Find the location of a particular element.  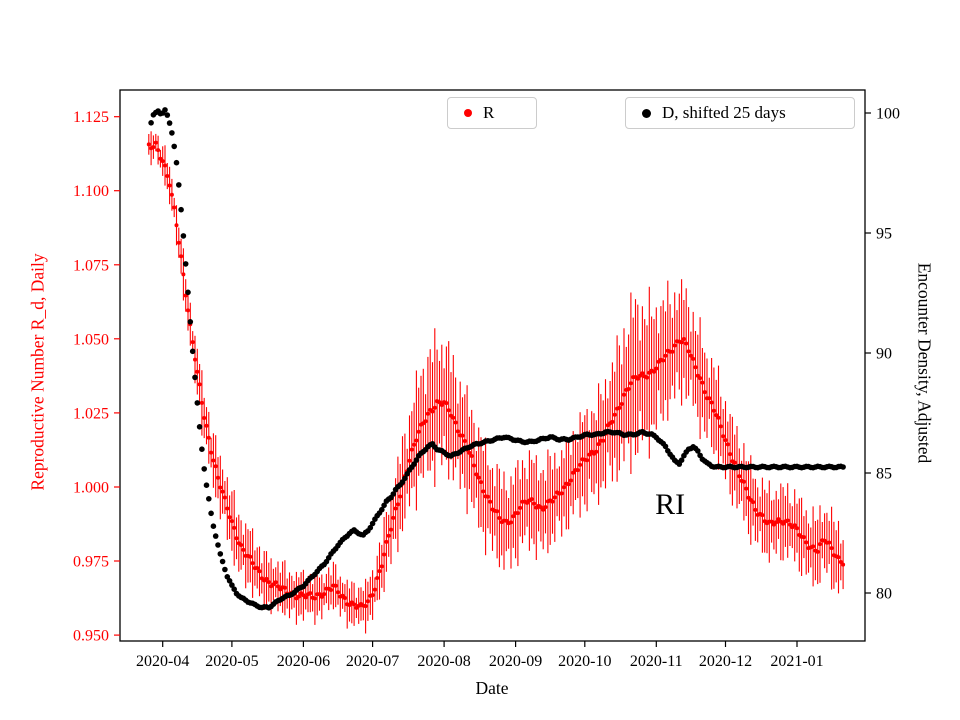

svg-text: 2020-08 is located at coordinates (443, 661).